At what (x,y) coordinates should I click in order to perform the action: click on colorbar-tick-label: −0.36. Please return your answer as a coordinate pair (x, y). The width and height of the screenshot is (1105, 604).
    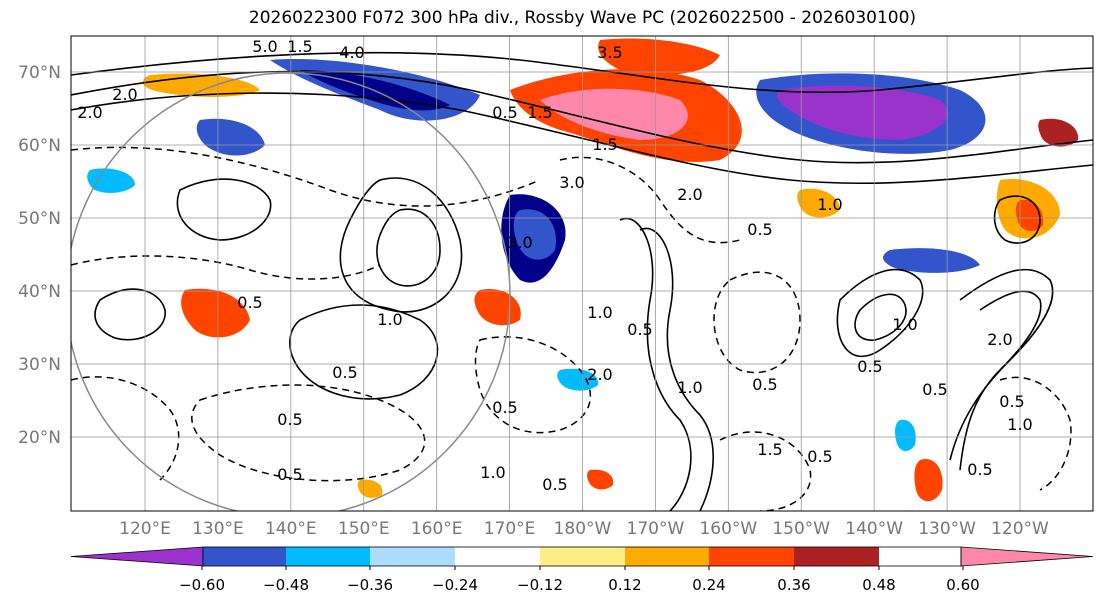
    Looking at the image, I should click on (370, 585).